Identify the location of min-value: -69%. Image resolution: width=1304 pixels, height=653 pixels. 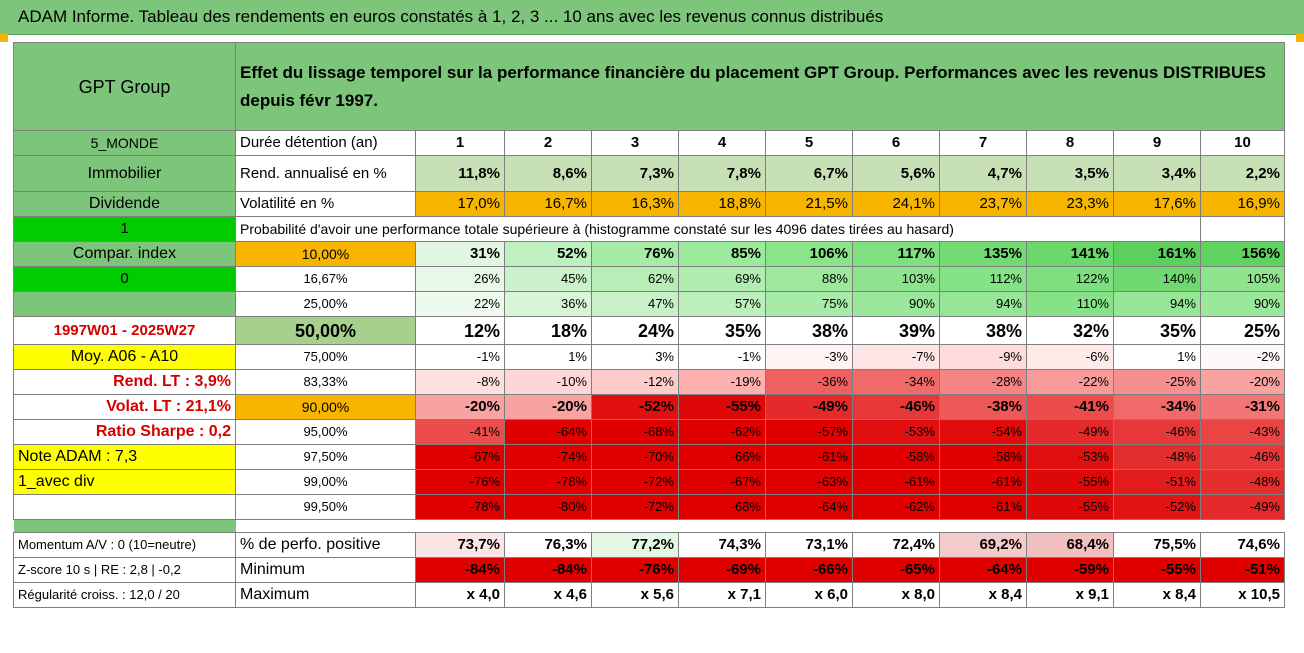
(722, 570).